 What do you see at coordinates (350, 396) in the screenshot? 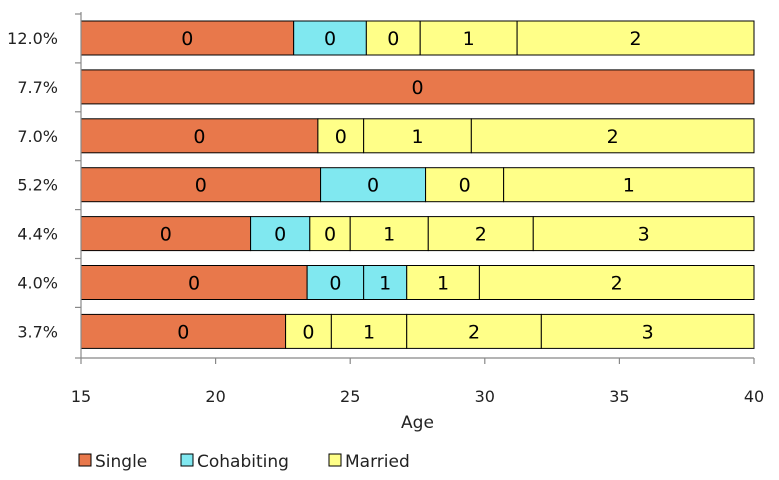
I see `x-tick-label: 25` at bounding box center [350, 396].